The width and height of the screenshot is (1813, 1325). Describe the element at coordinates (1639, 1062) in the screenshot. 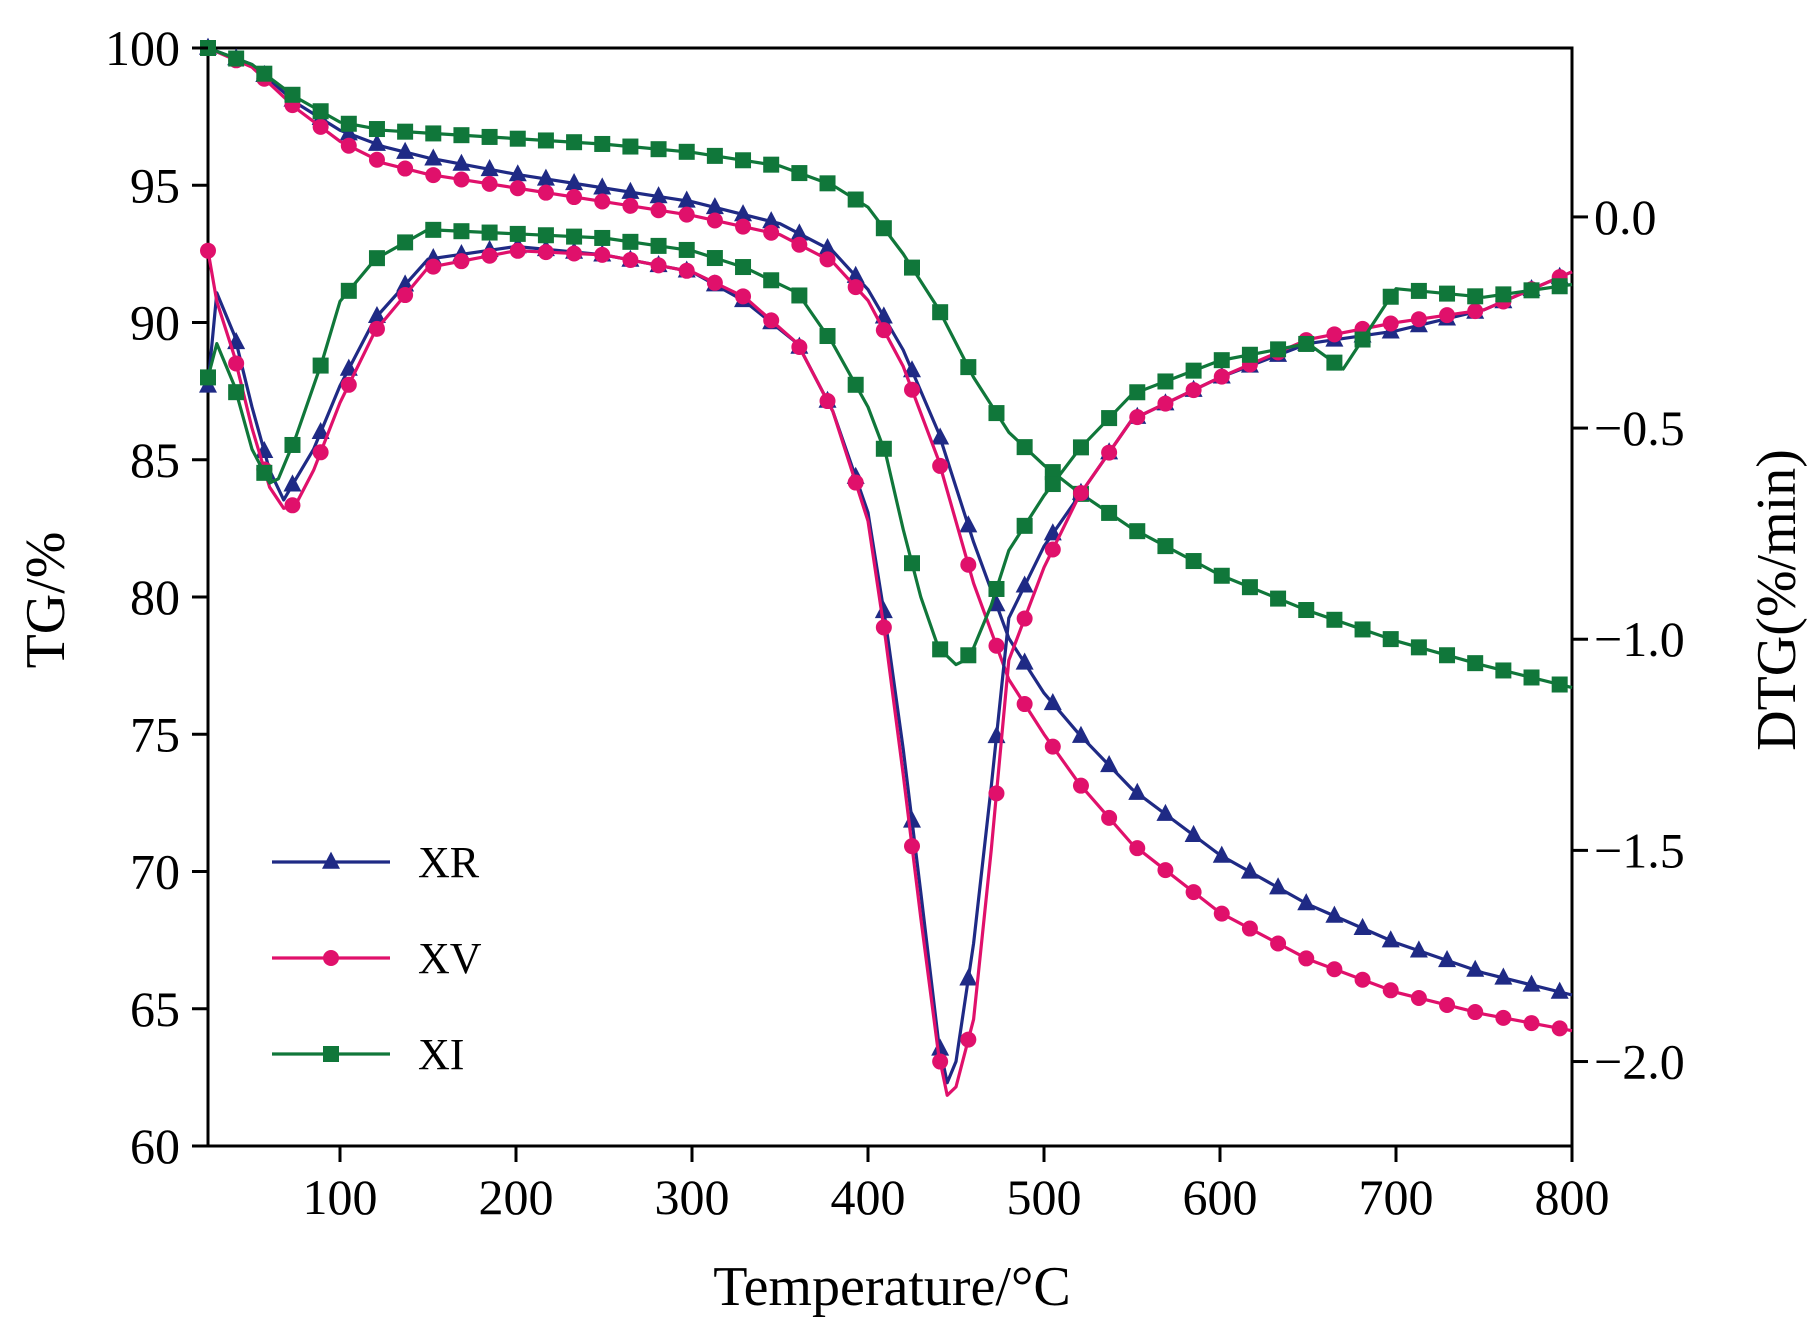

I see `y-right-tick-label: −2.0` at that location.